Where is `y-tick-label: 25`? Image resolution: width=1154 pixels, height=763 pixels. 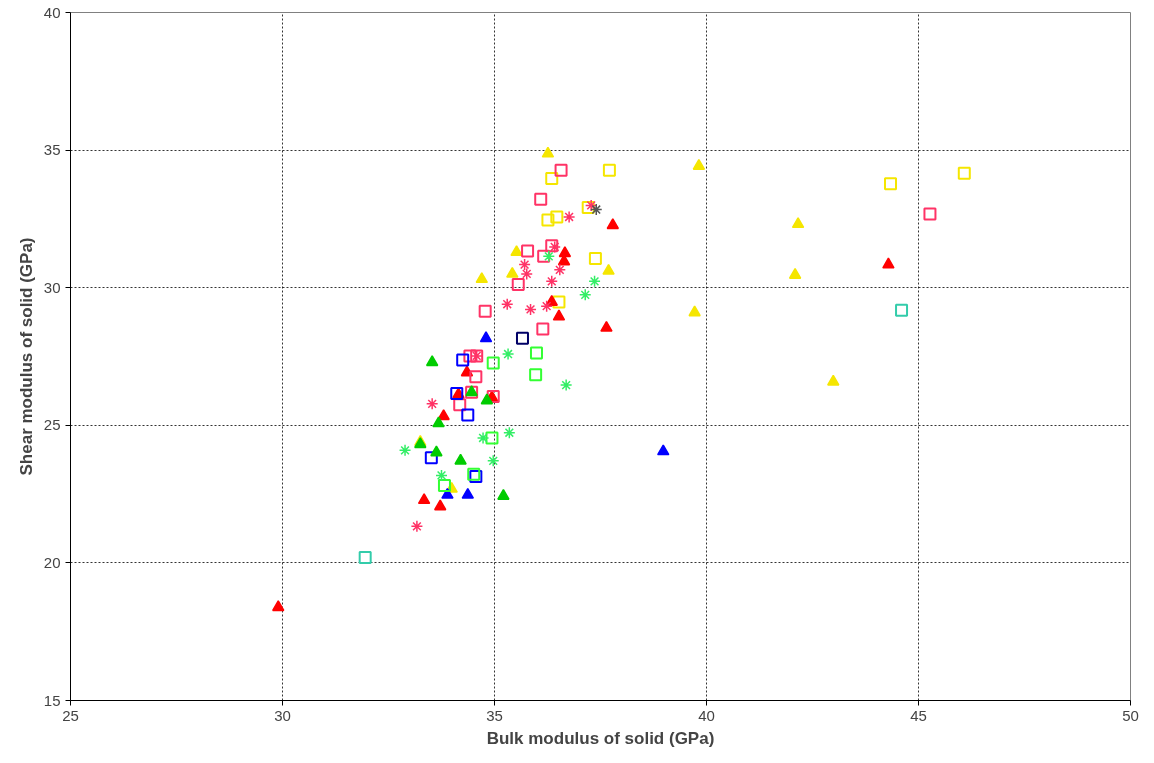
y-tick-label: 25 is located at coordinates (52, 425).